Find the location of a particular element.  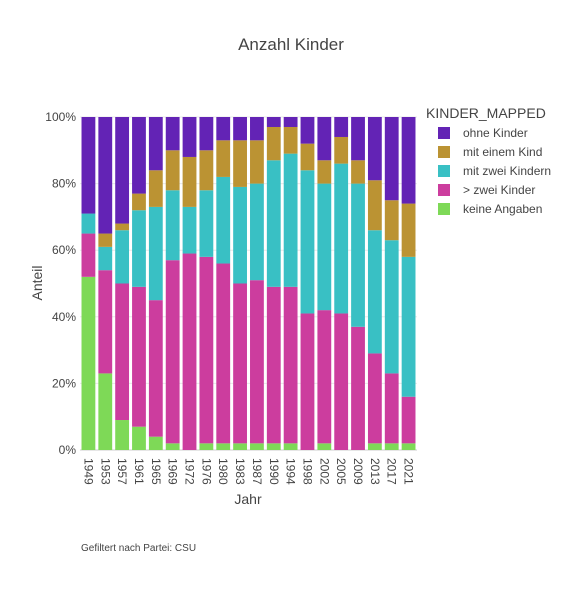

legend-item: > zwei Kinder is located at coordinates (486, 190).